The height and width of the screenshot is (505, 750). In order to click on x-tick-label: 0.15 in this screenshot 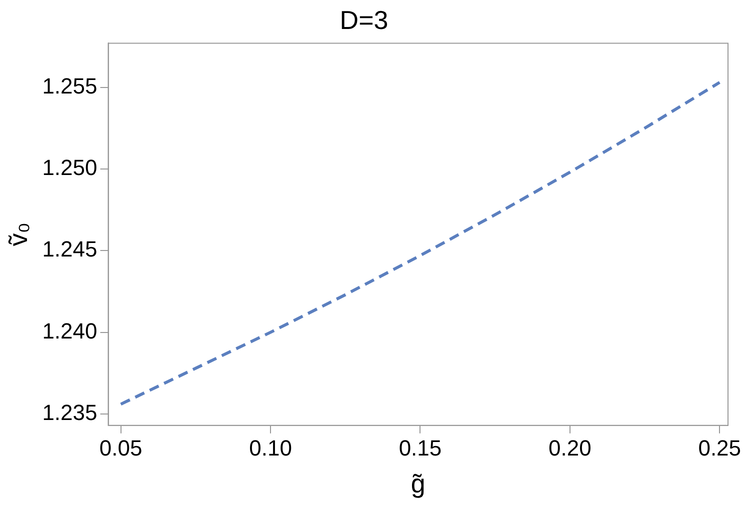, I will do `click(420, 448)`.